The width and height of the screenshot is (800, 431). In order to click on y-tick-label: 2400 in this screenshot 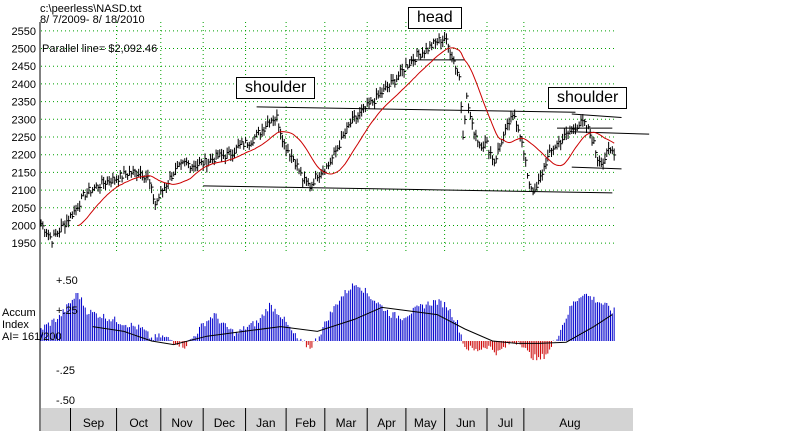, I will do `click(24, 85)`.